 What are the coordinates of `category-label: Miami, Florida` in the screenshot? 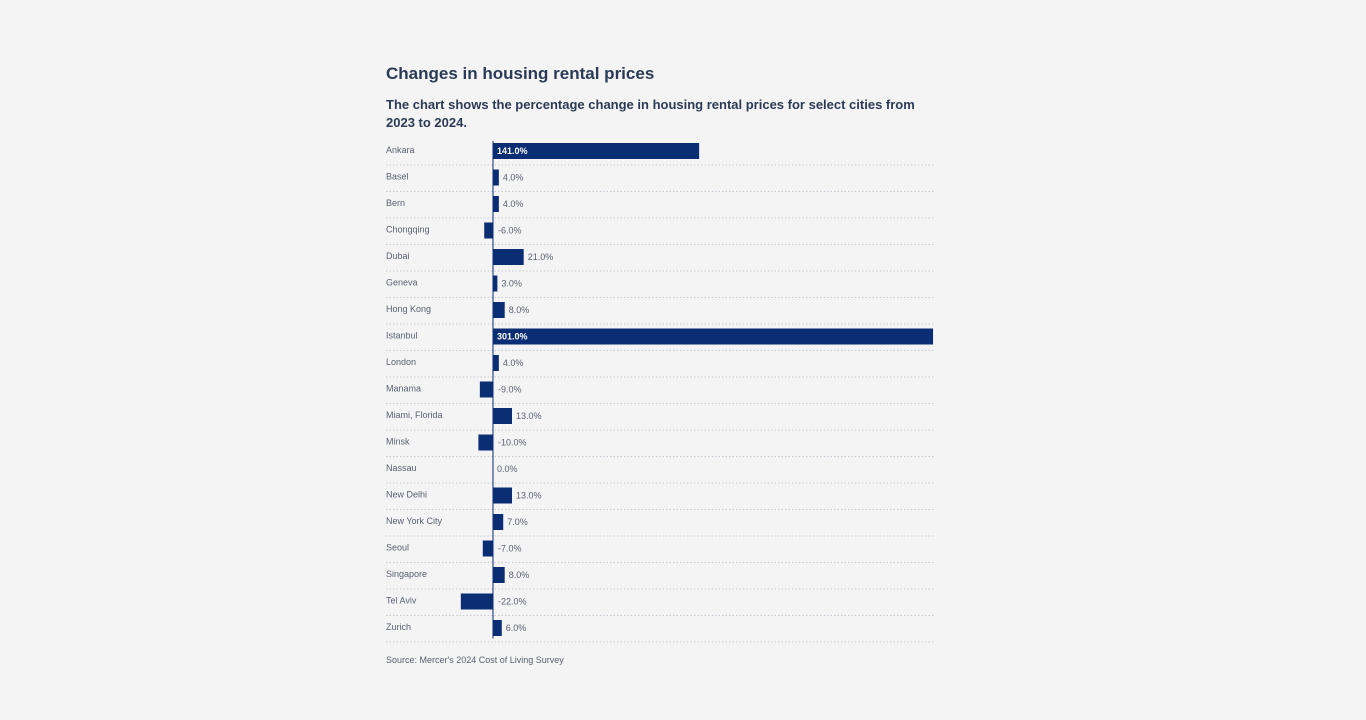 It's located at (414, 415).